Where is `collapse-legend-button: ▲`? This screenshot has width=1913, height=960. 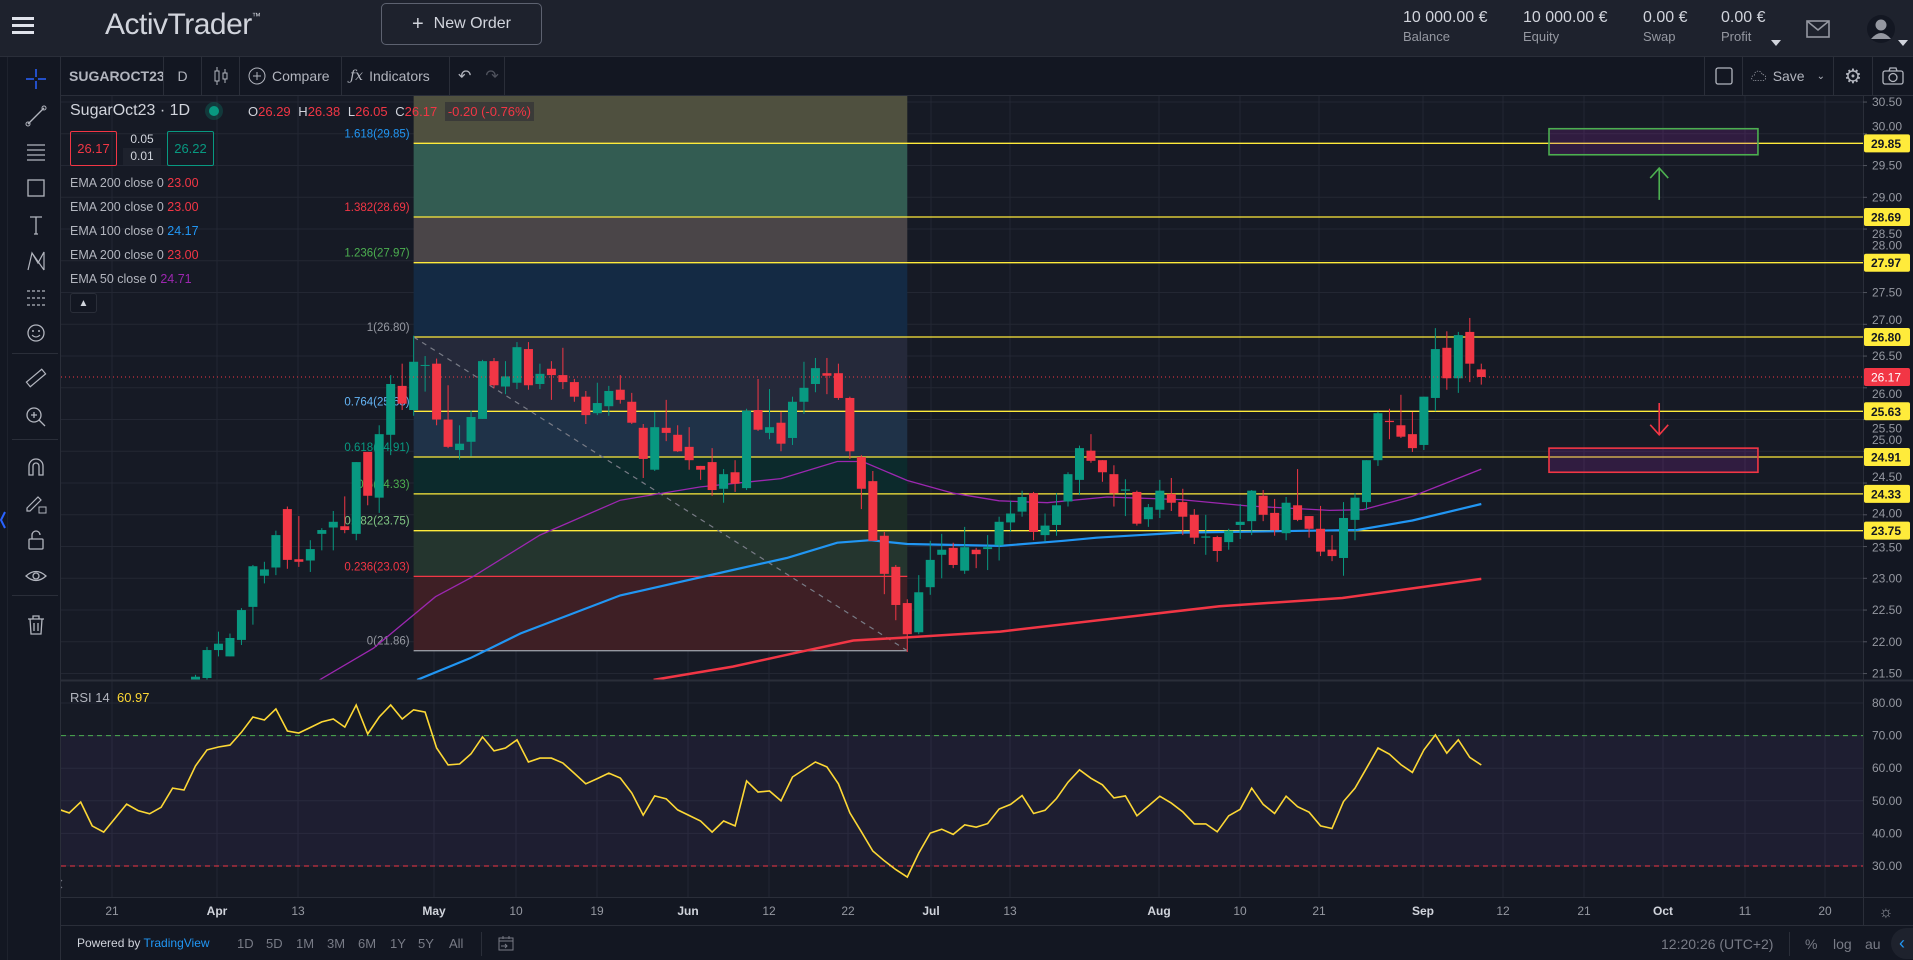
collapse-legend-button: ▲ is located at coordinates (83, 303).